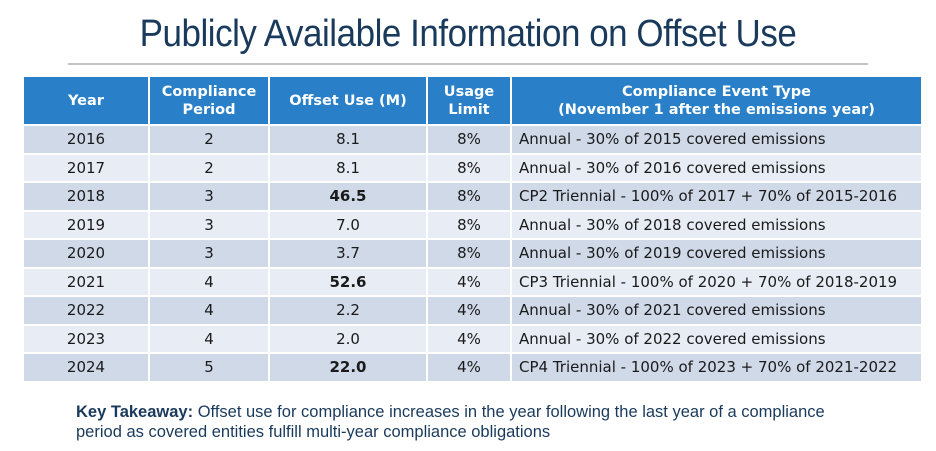 The width and height of the screenshot is (936, 451). I want to click on offset-use-cell: 3.7, so click(348, 254).